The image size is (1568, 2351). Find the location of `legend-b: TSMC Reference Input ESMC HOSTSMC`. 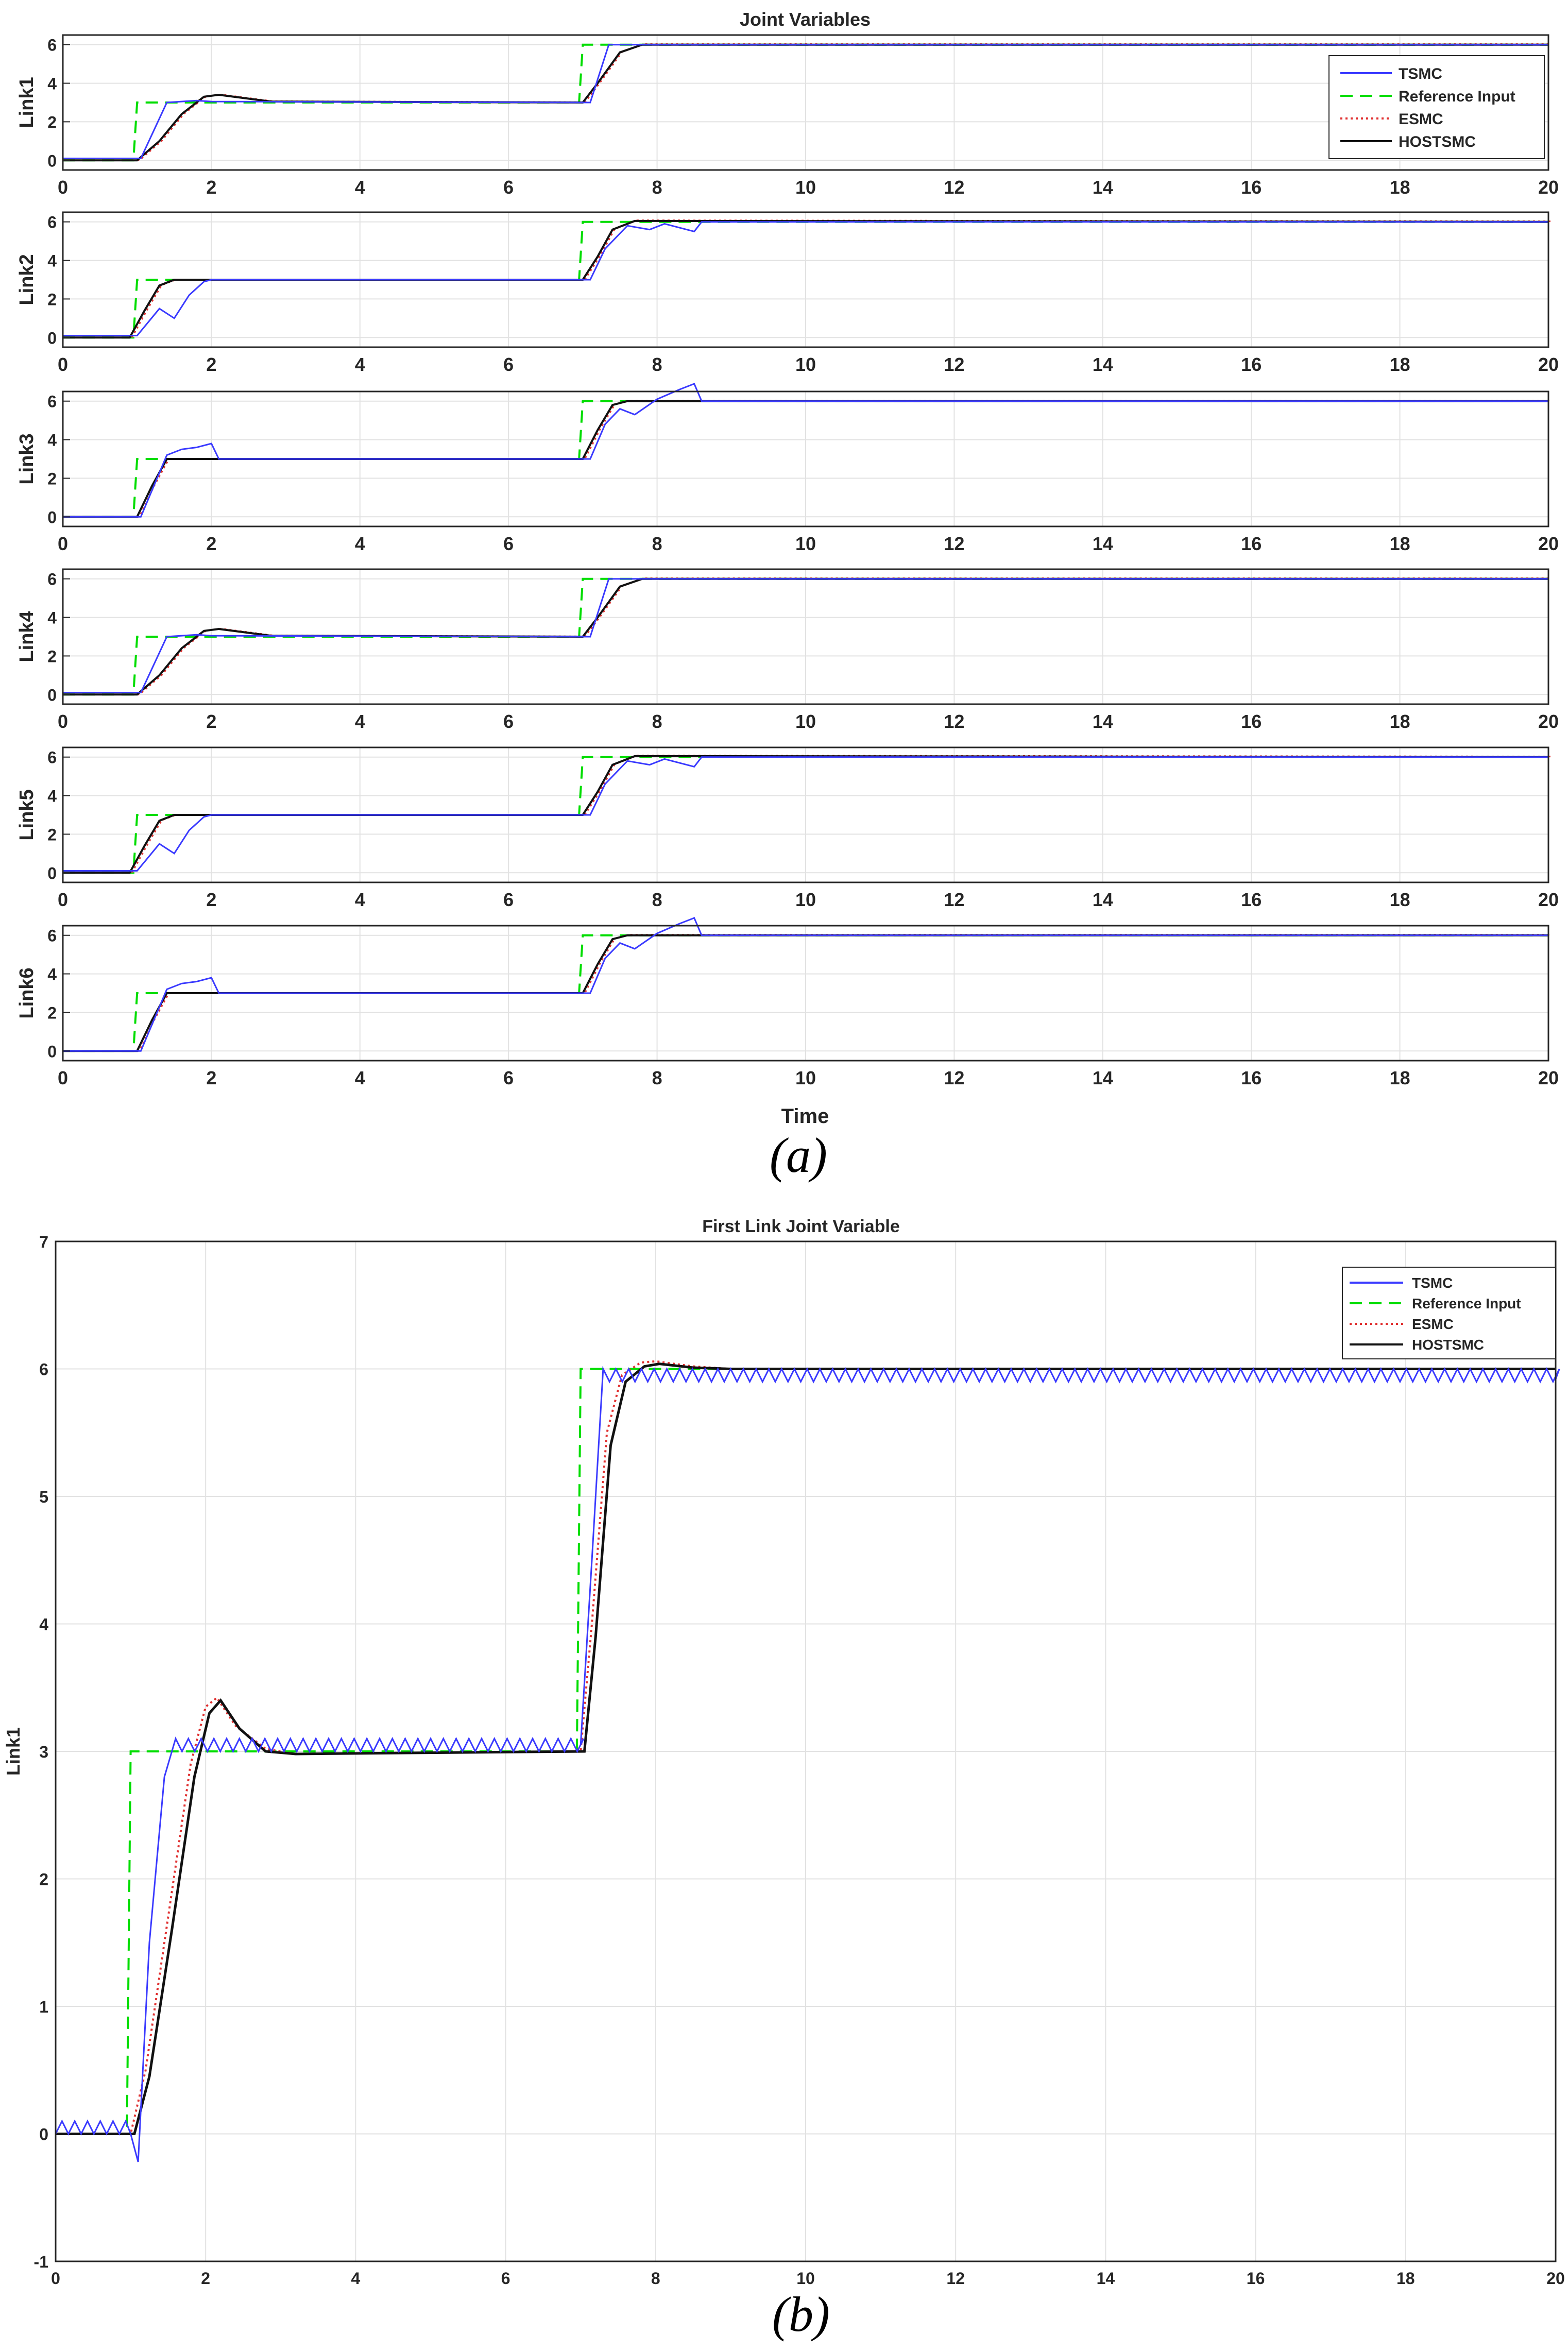

legend-b: TSMC Reference Input ESMC HOSTSMC is located at coordinates (1449, 1313).